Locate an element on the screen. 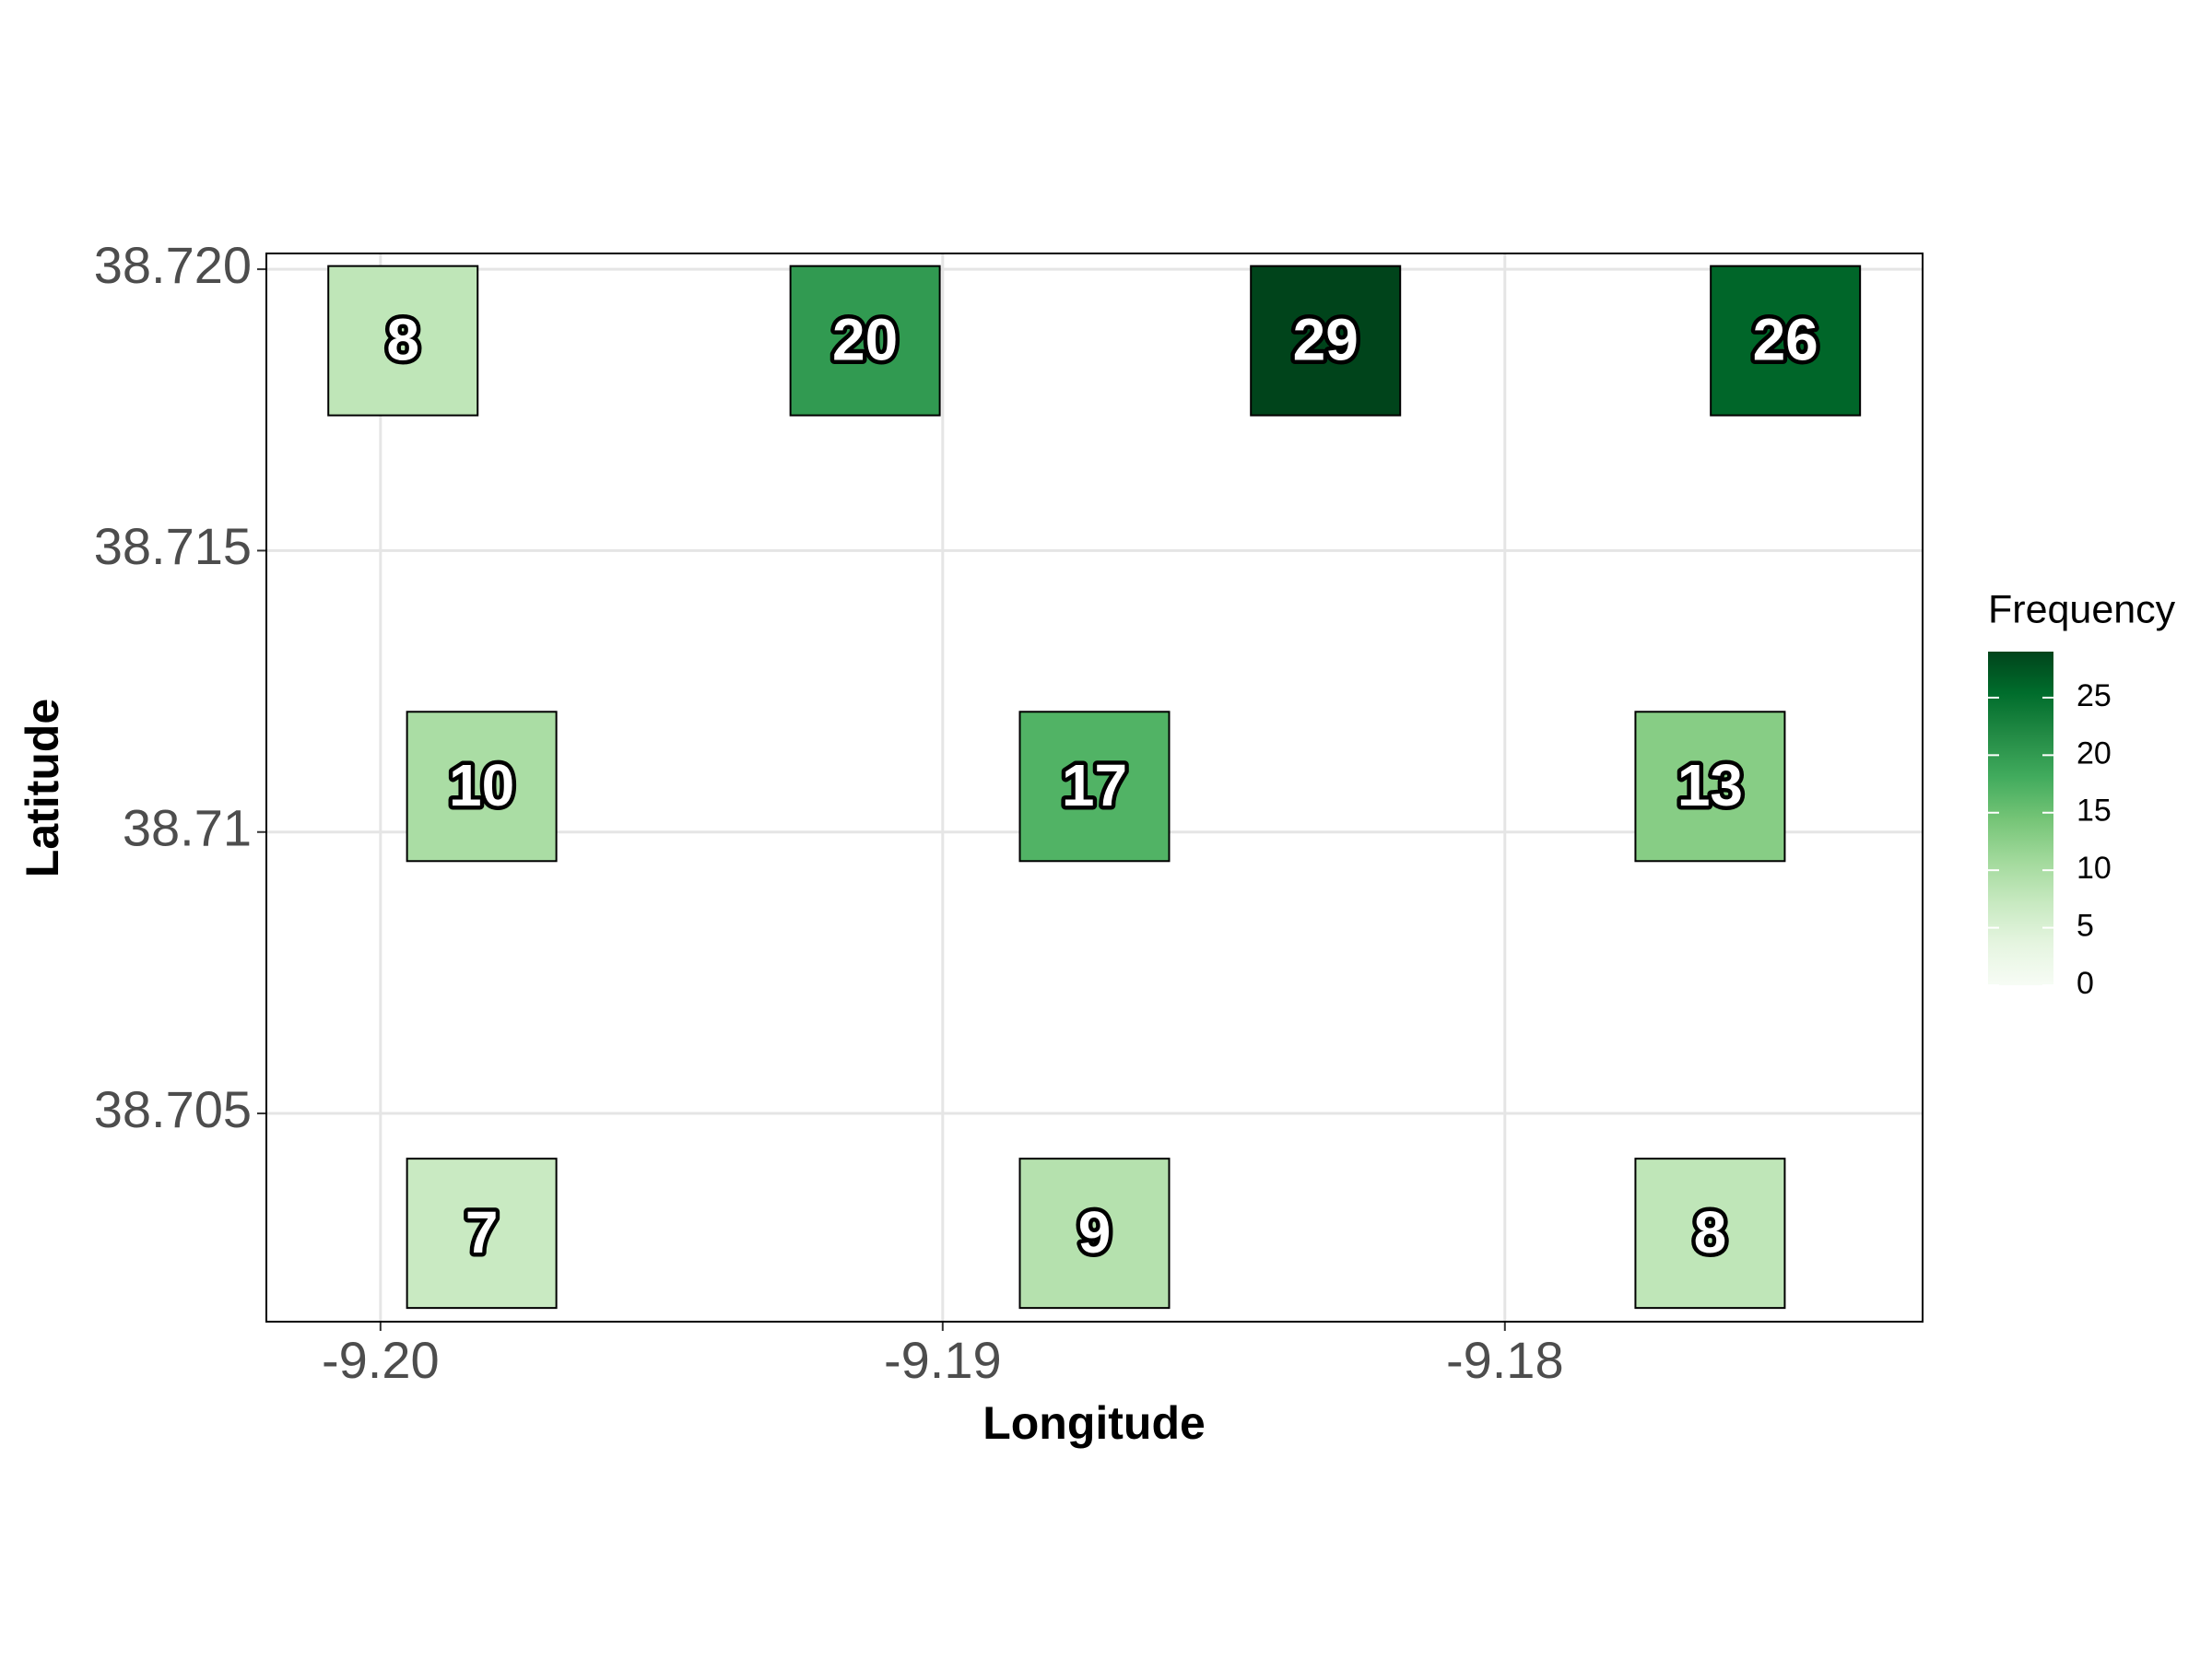 Image resolution: width=2212 pixels, height=1659 pixels. tile-label: 17 is located at coordinates (1094, 785).